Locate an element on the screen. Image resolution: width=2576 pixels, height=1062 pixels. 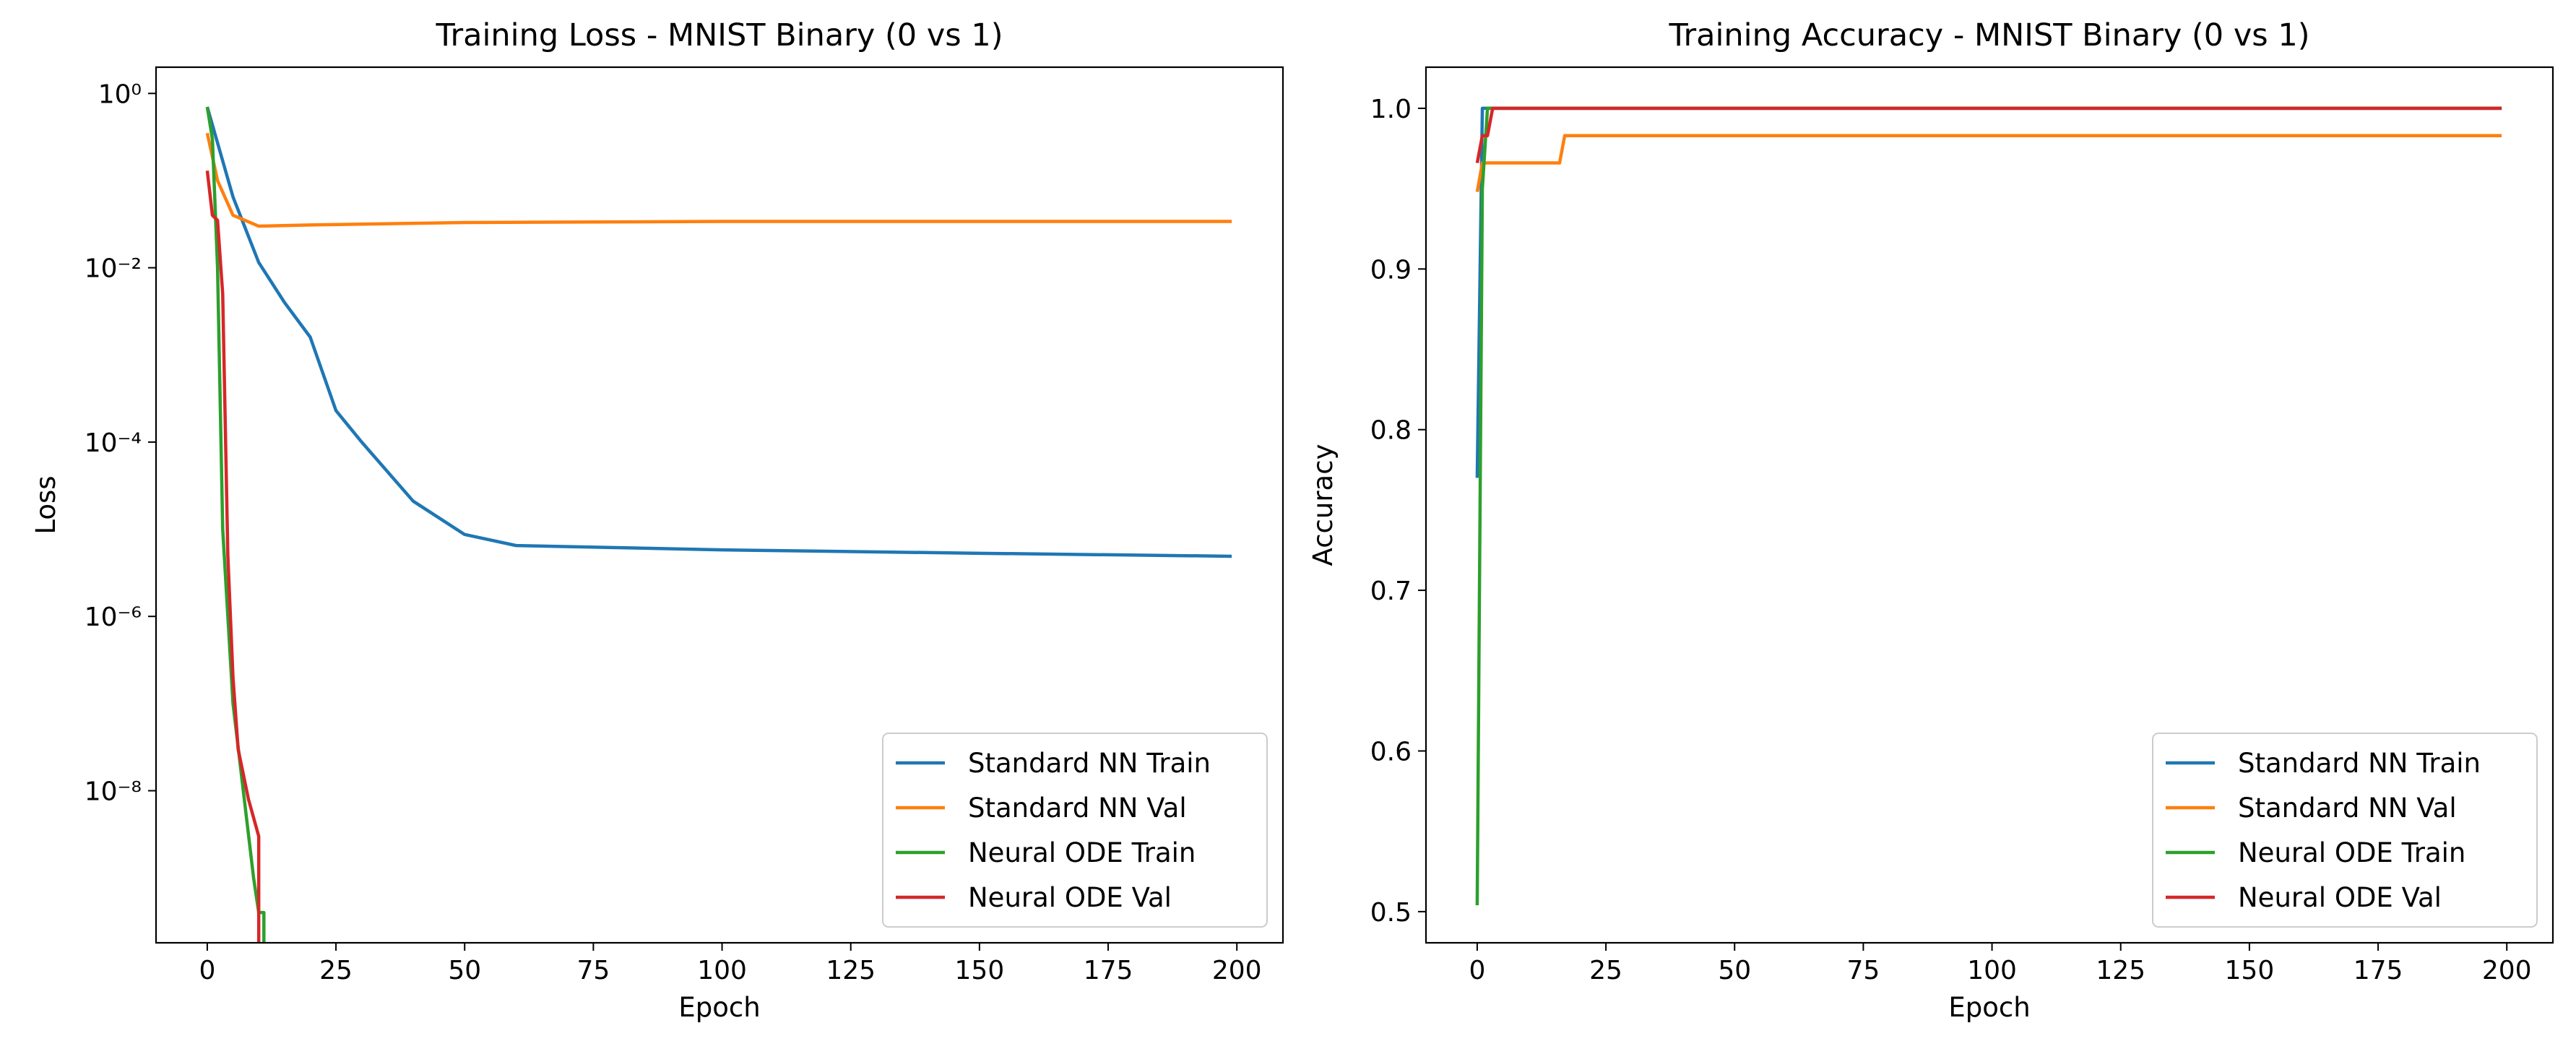
y-tick-label: 0.5 is located at coordinates (1391, 913).